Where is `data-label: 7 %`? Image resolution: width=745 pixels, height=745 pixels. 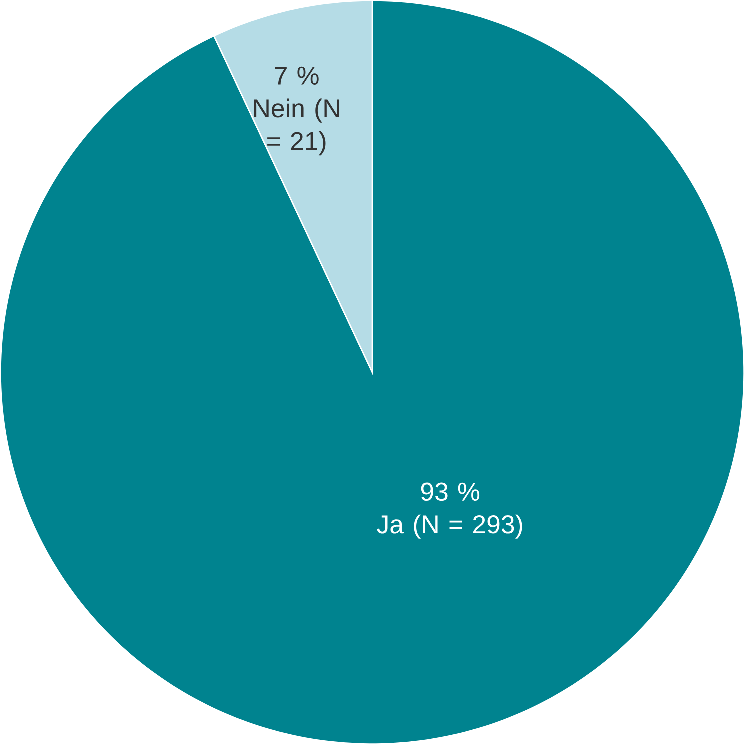 data-label: 7 % is located at coordinates (297, 75).